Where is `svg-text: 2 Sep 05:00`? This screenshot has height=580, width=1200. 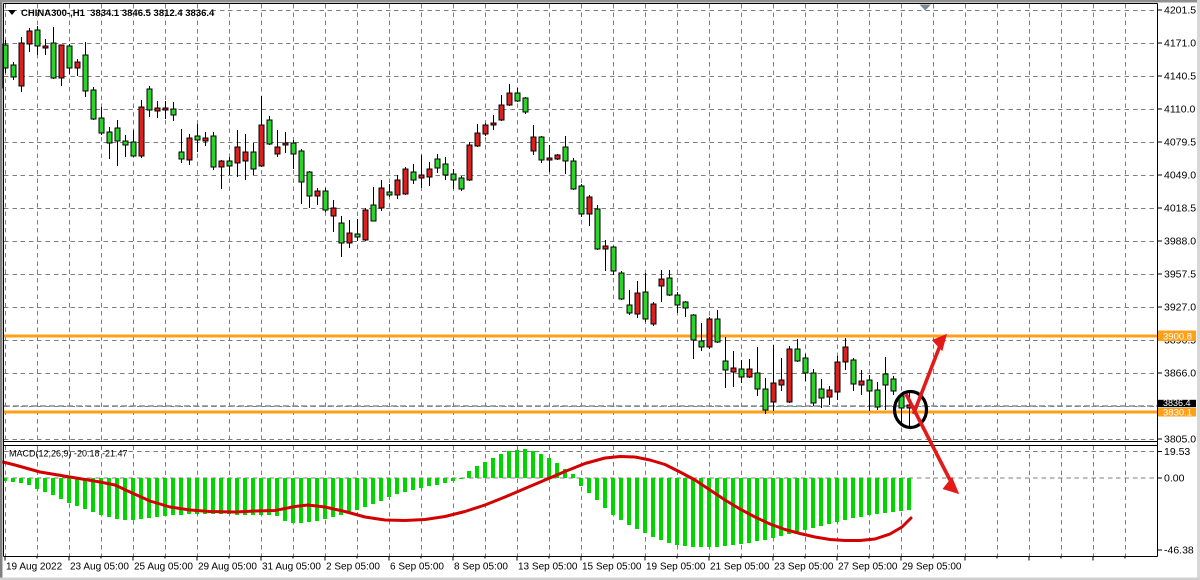
svg-text: 2 Sep 05:00 is located at coordinates (353, 567).